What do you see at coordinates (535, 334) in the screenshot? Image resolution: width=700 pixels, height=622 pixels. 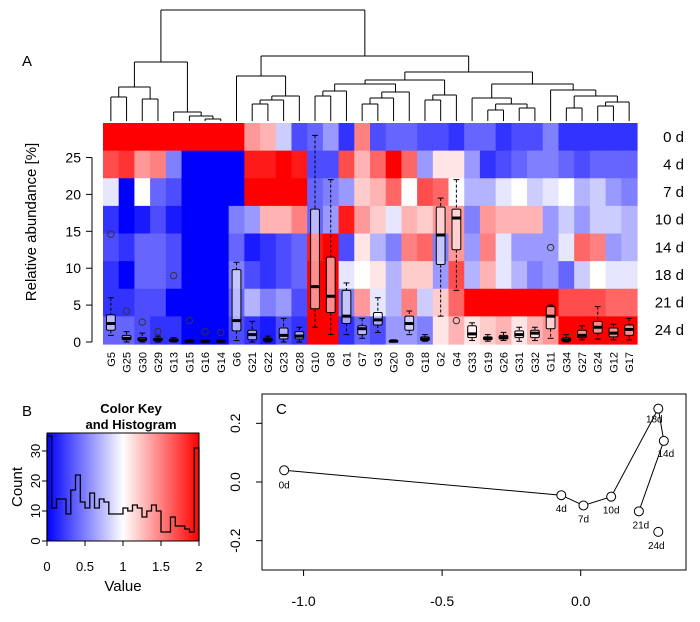 I see `boxplot-G32` at bounding box center [535, 334].